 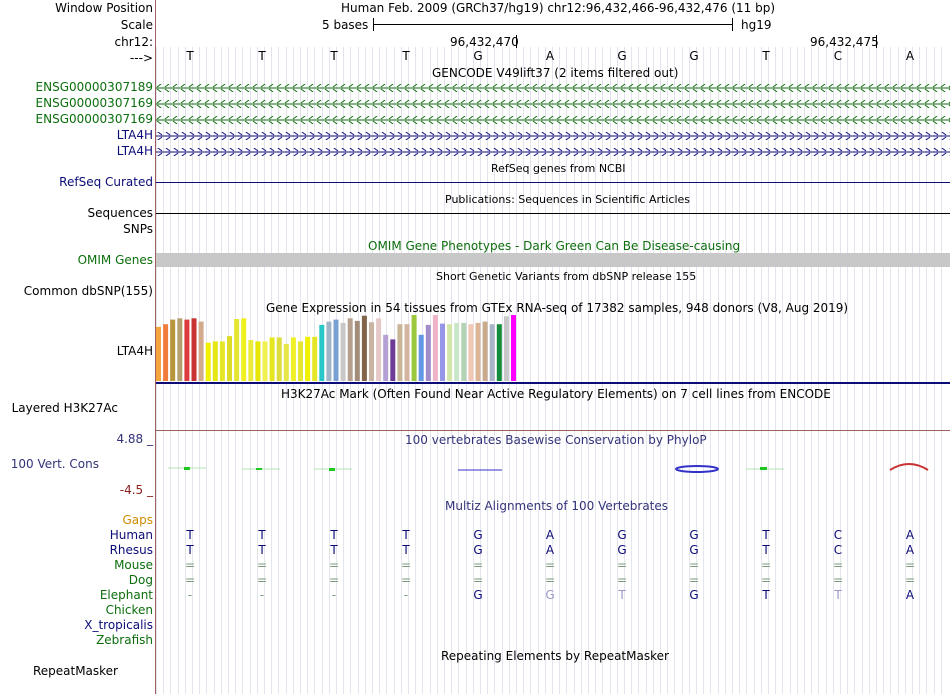 What do you see at coordinates (118, 625) in the screenshot?
I see `species-xtropicalis: X_tropicalis` at bounding box center [118, 625].